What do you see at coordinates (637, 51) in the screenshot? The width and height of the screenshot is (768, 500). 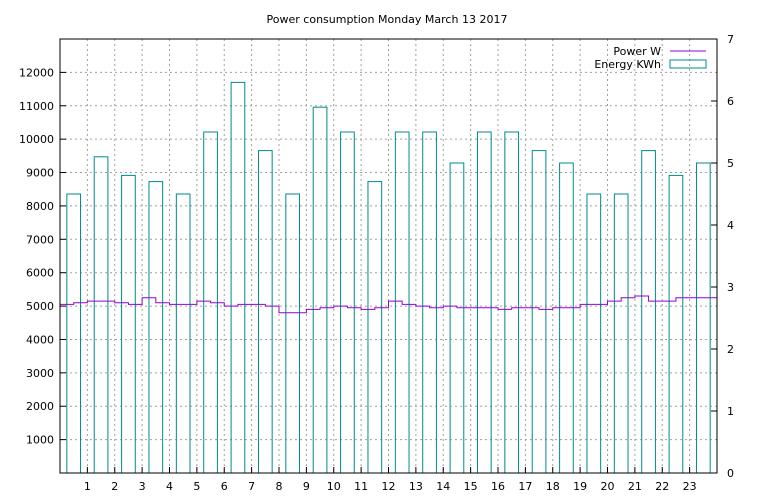 I see `legend-label: Power W` at bounding box center [637, 51].